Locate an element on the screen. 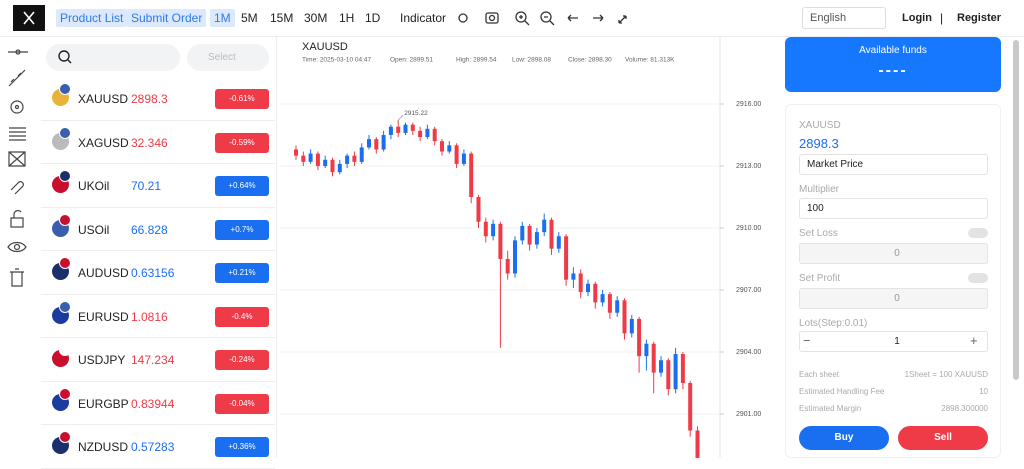 The height and width of the screenshot is (469, 1024). select: Select is located at coordinates (228, 57).